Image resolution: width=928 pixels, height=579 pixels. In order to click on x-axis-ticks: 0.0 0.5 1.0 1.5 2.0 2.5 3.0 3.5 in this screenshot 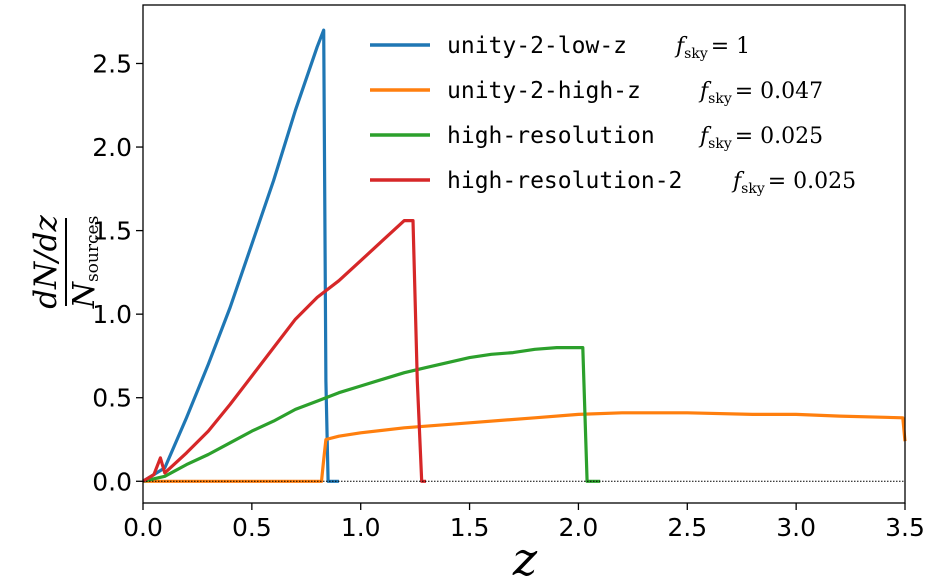, I will do `click(524, 522)`.